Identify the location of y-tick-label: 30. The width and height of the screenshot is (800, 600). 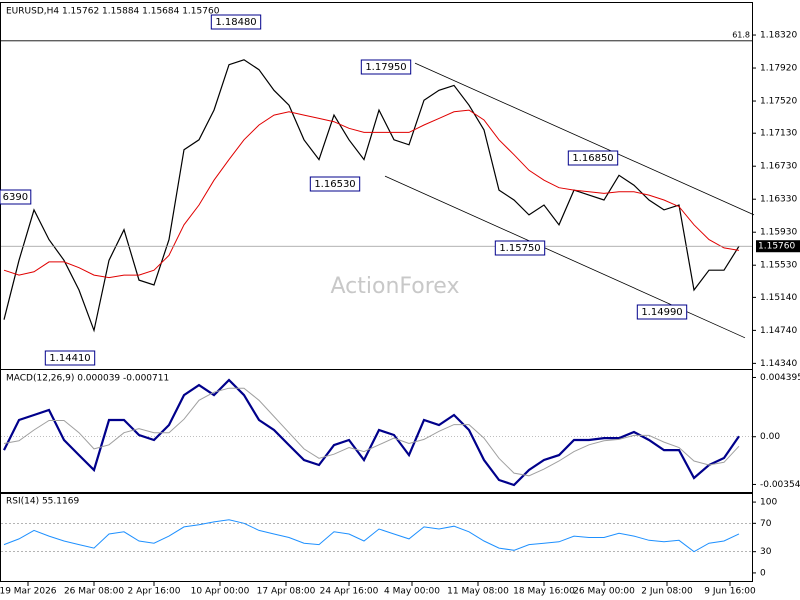
(766, 552).